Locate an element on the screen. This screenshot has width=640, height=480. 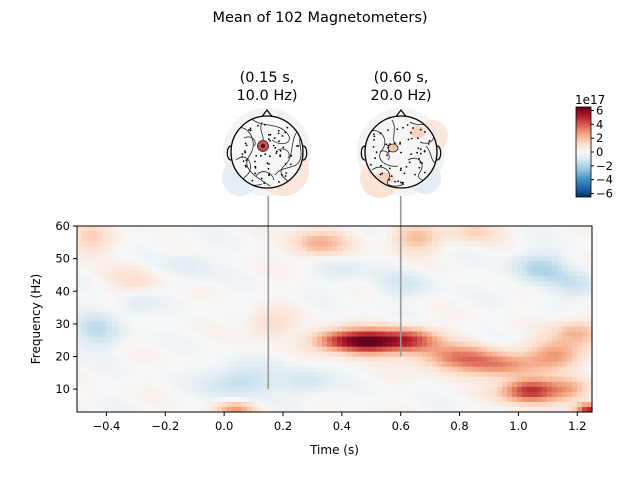
topomap-1-left-ear is located at coordinates (229, 153).